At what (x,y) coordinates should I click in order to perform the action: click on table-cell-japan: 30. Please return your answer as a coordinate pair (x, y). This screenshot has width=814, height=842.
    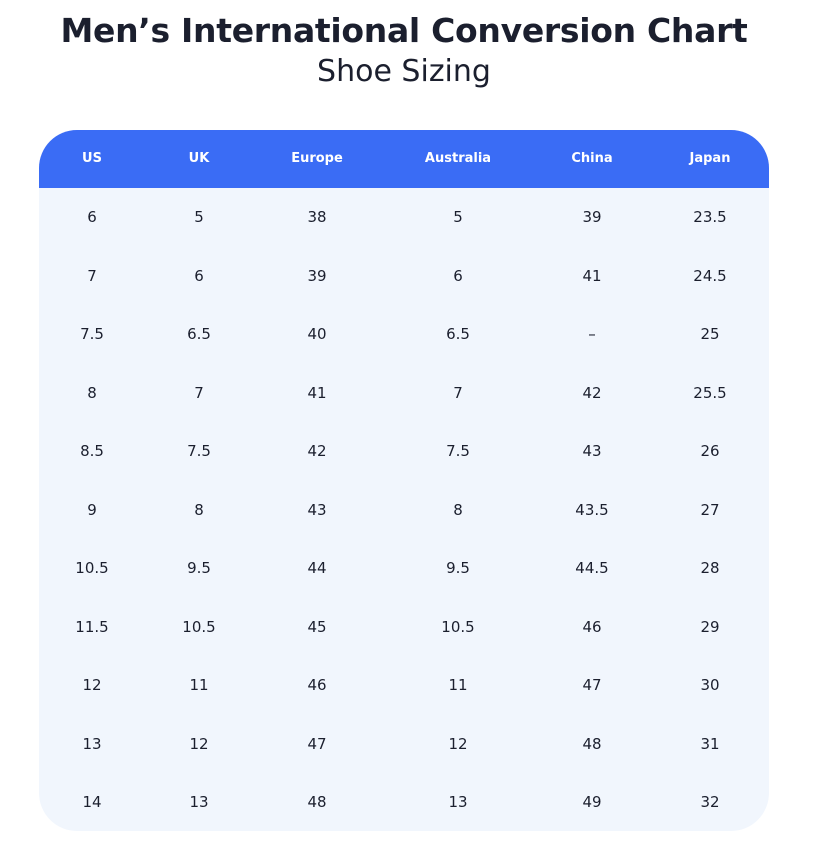
    Looking at the image, I should click on (710, 685).